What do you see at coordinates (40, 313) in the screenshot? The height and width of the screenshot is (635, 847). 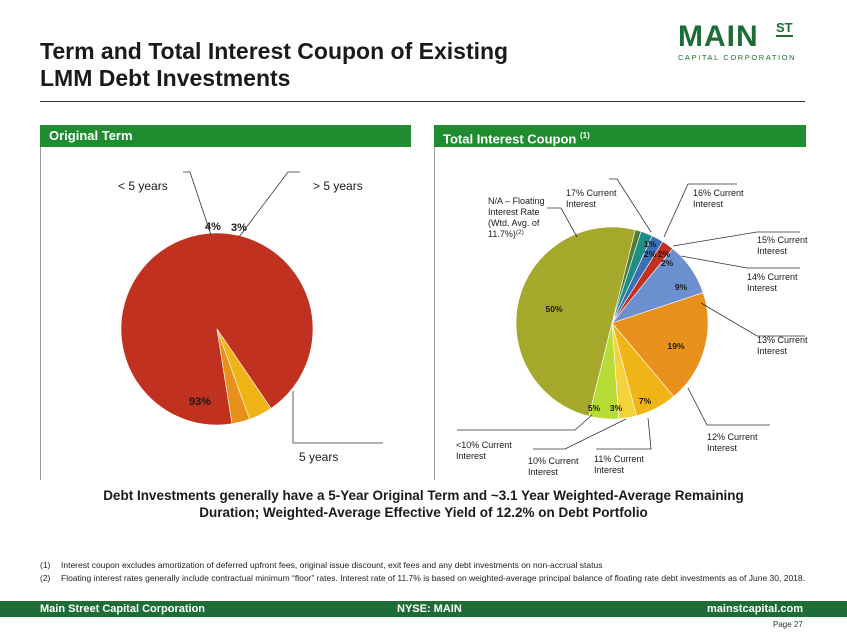 I see `left-panel-border` at bounding box center [40, 313].